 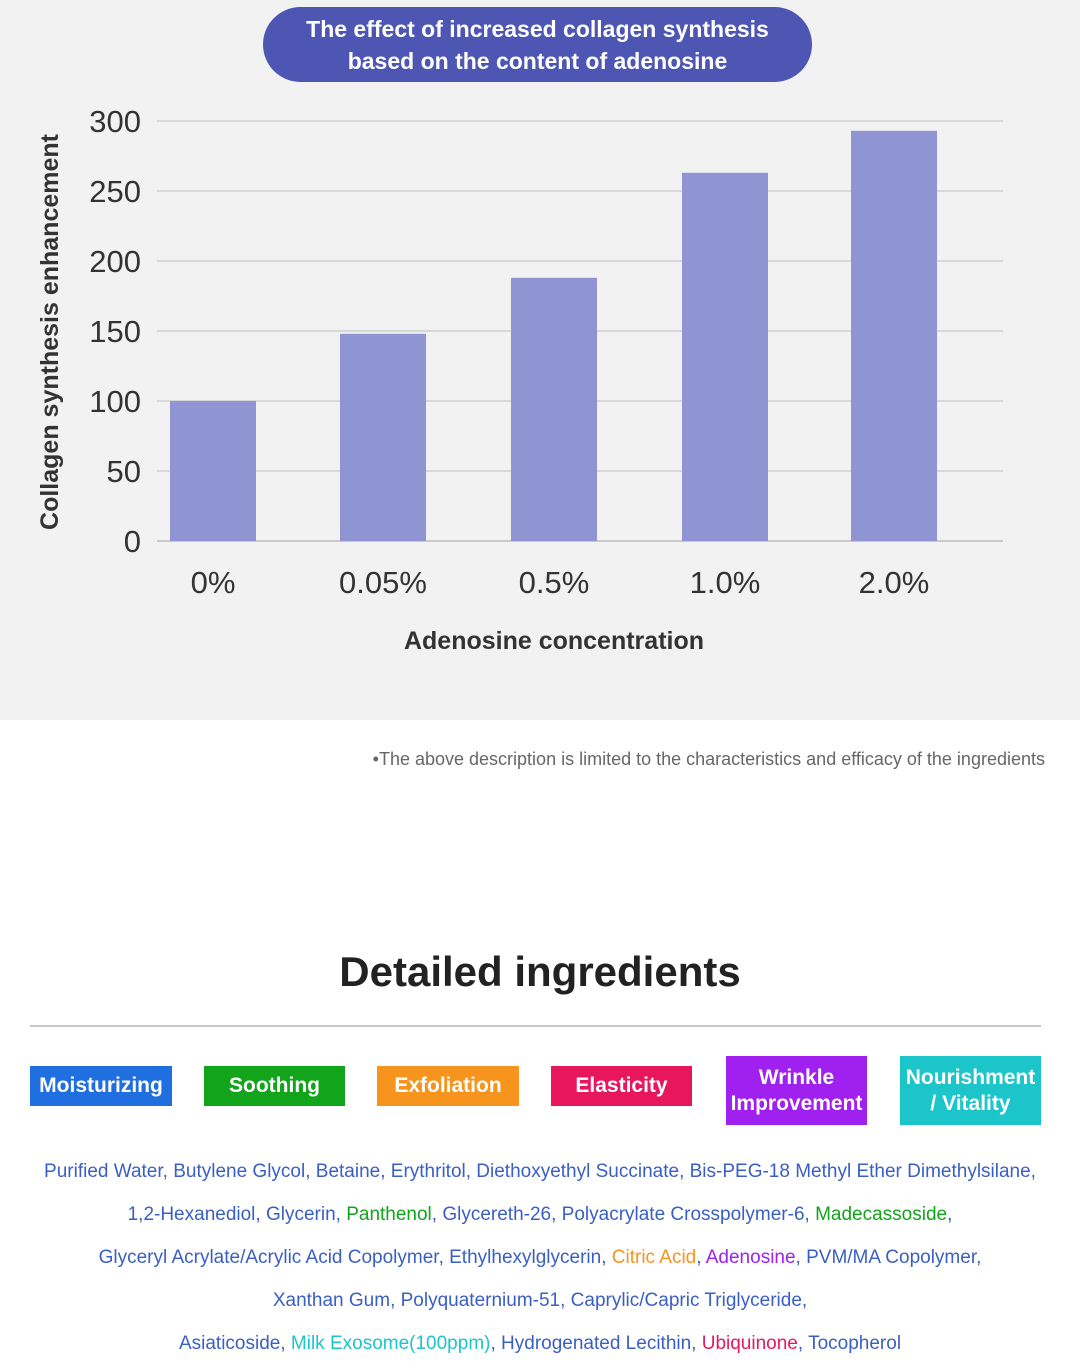 I want to click on y-tick-label: 300, so click(x=115, y=121).